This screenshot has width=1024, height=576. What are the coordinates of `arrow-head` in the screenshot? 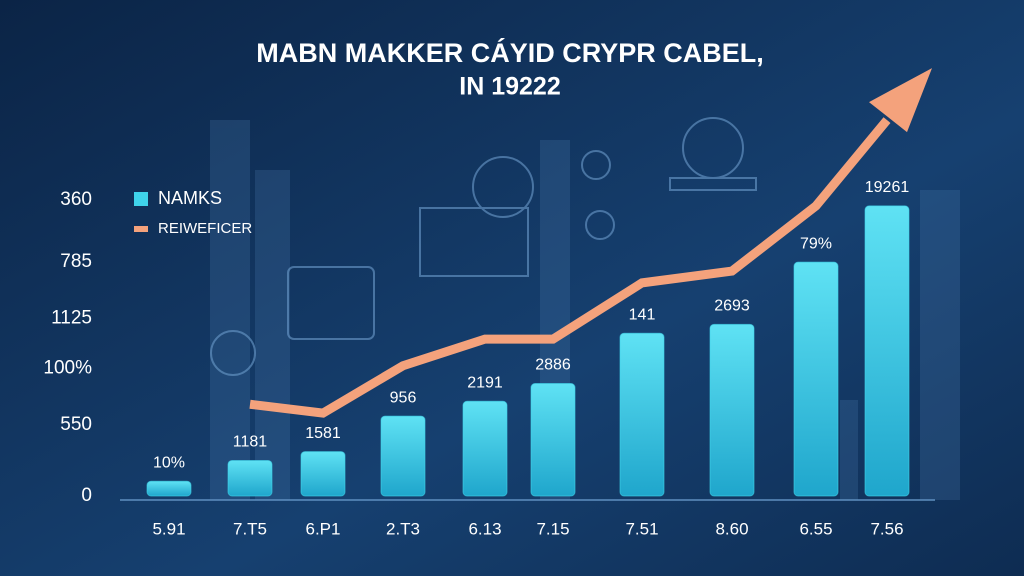 It's located at (900, 100).